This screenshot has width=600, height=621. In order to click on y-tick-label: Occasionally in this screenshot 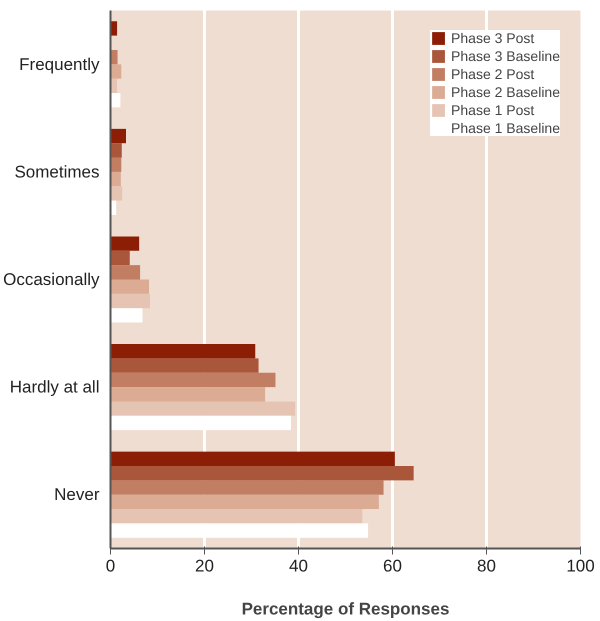, I will do `click(51, 279)`.